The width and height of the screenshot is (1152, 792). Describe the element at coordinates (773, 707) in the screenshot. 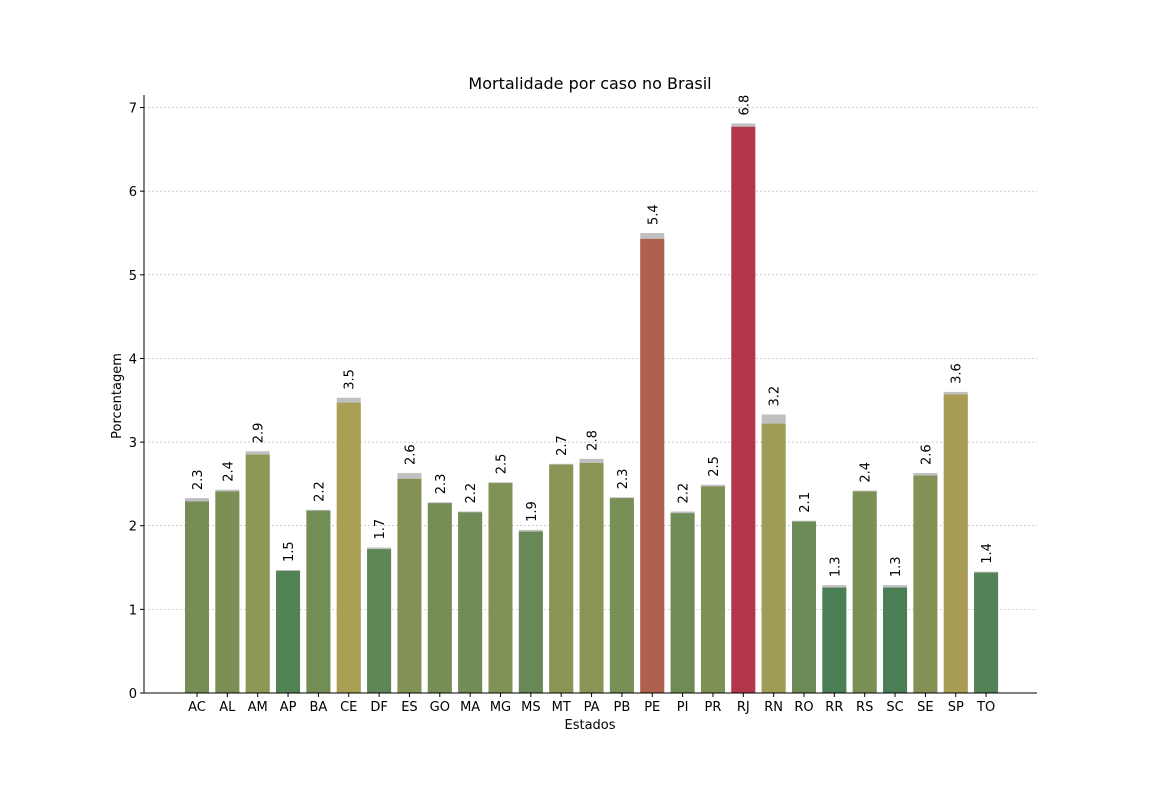

I see `x-tick-label-rn: RN` at that location.